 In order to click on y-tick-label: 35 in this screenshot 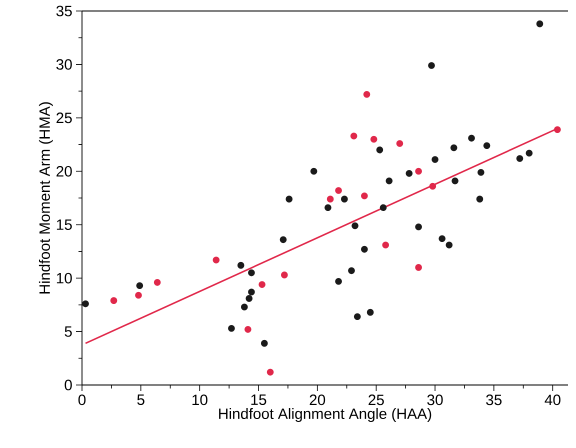, I will do `click(64, 11)`.